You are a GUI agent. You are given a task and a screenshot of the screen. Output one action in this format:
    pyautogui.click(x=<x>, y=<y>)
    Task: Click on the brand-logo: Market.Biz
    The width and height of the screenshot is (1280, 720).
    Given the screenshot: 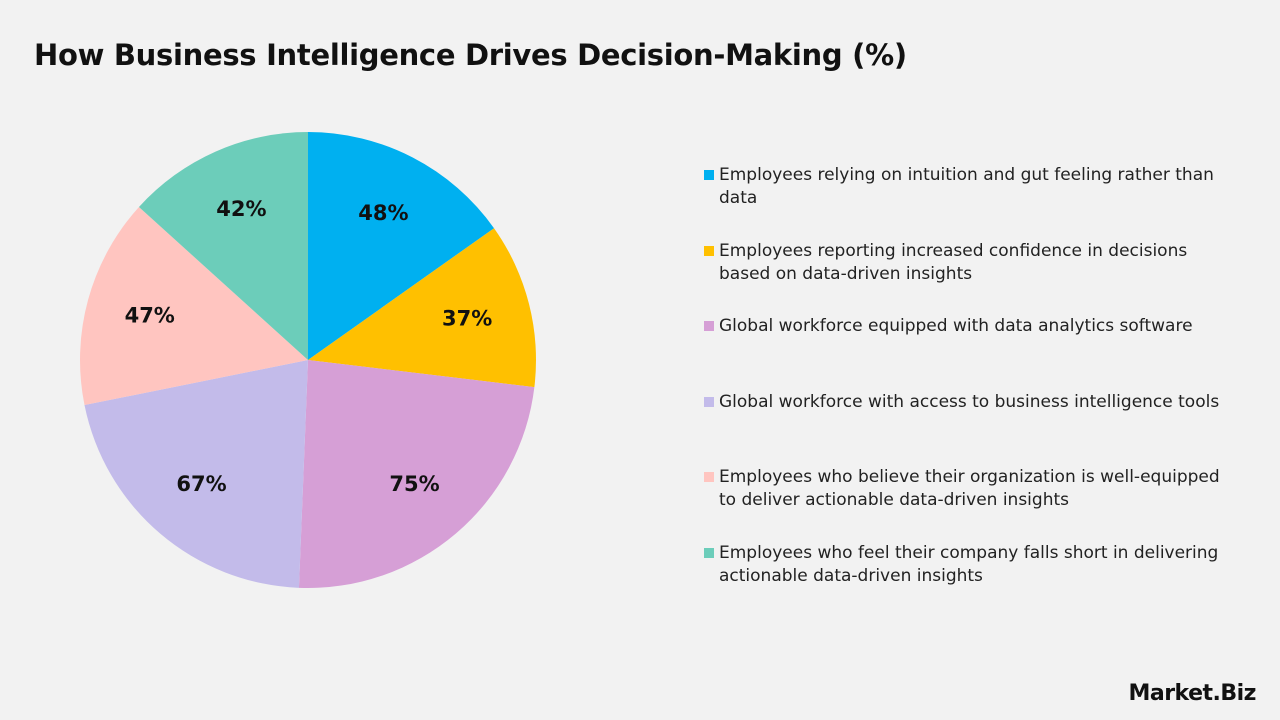 What is the action you would take?
    pyautogui.click(x=1192, y=693)
    